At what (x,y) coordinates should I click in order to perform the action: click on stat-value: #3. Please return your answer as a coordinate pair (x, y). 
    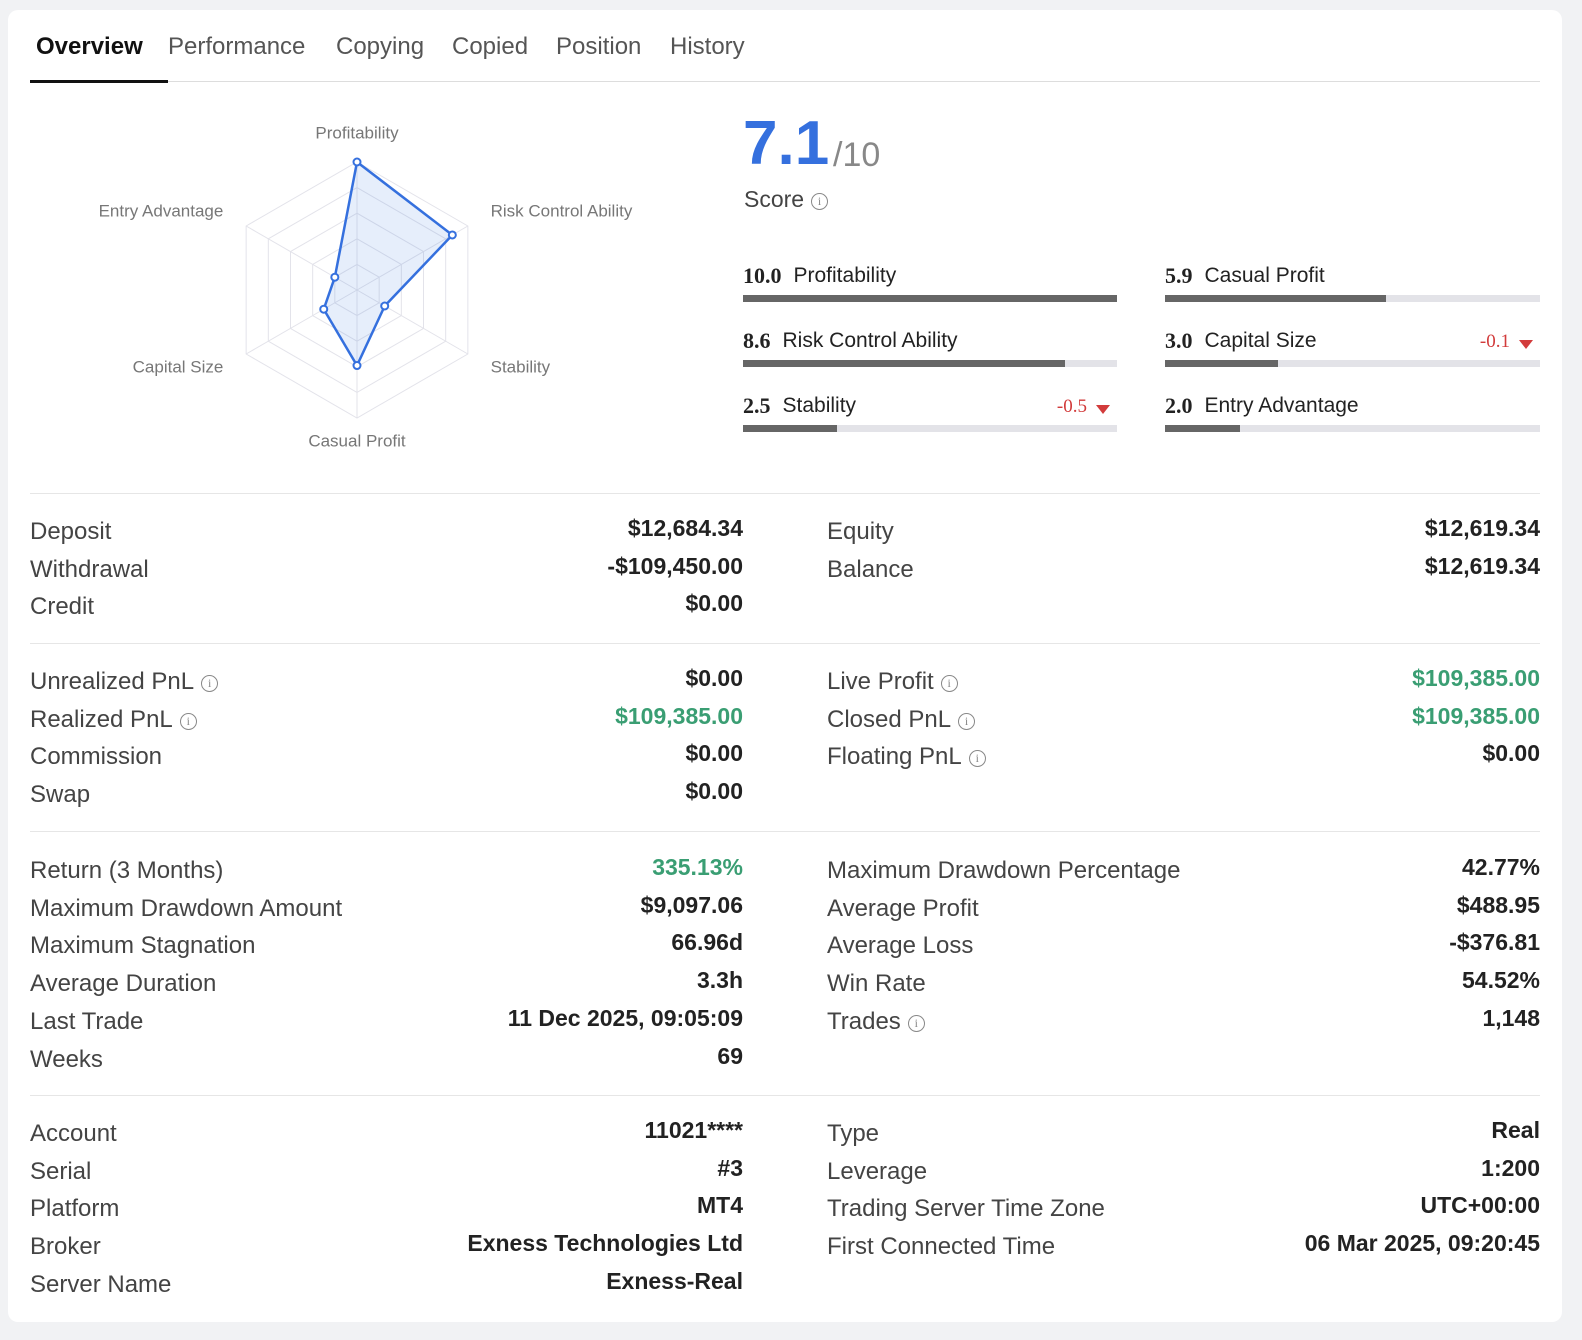
    Looking at the image, I should click on (730, 1167).